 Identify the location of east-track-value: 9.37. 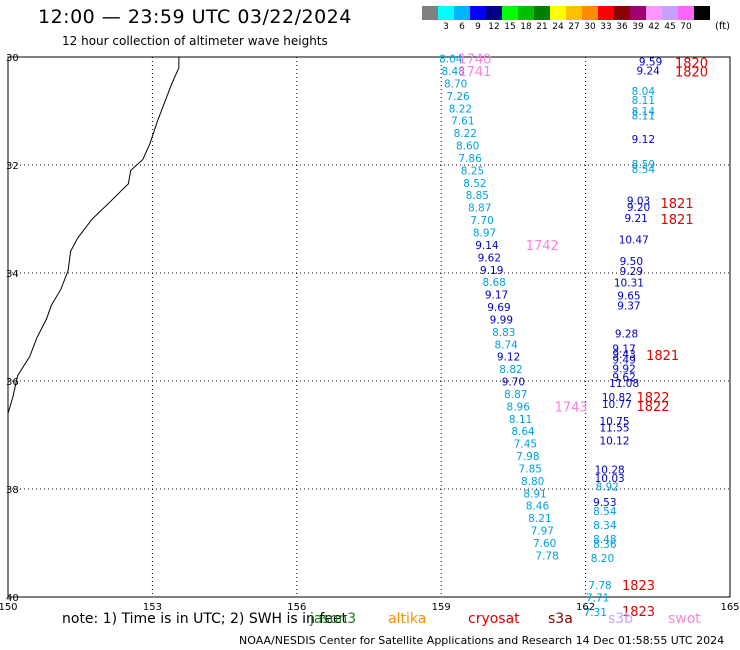
(628, 306).